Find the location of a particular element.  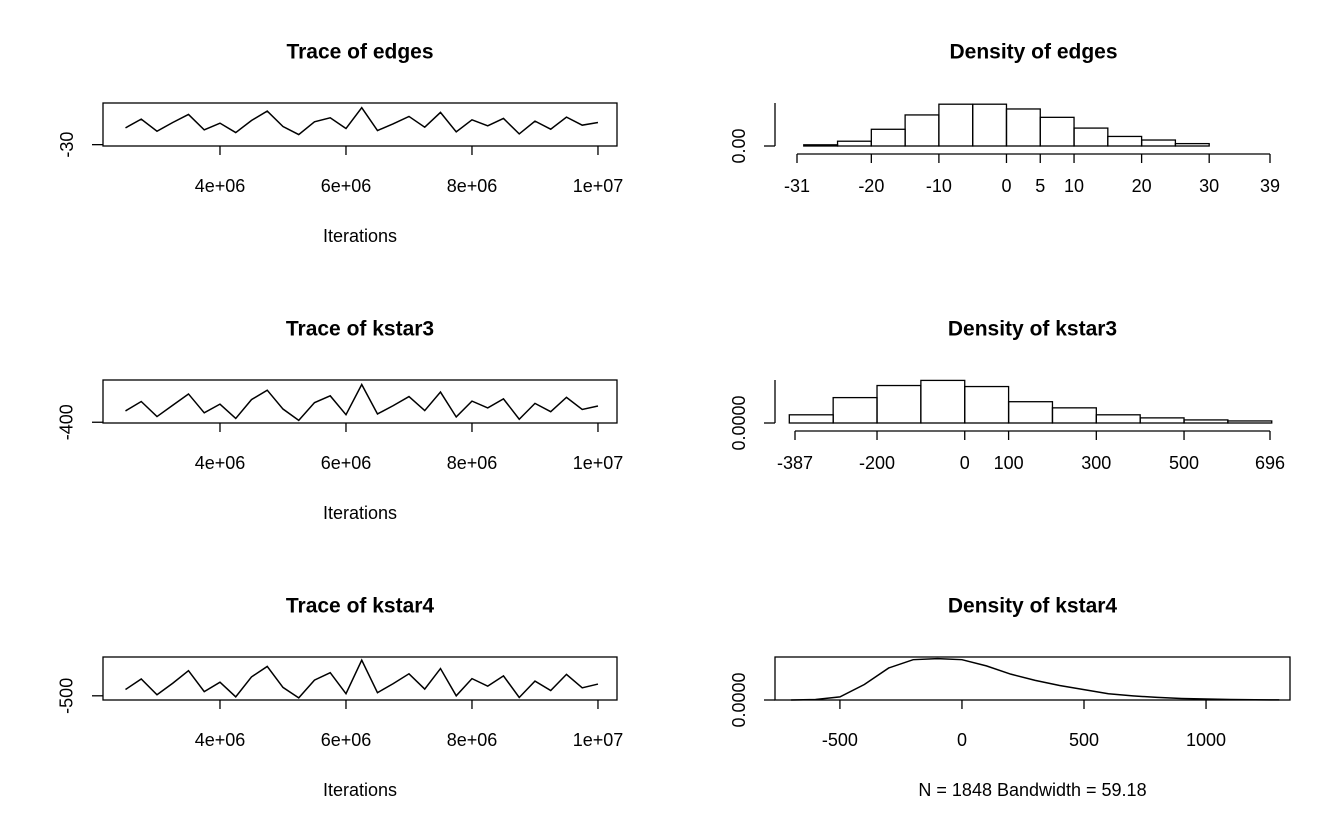

x-tick-label: 10 is located at coordinates (1074, 186).